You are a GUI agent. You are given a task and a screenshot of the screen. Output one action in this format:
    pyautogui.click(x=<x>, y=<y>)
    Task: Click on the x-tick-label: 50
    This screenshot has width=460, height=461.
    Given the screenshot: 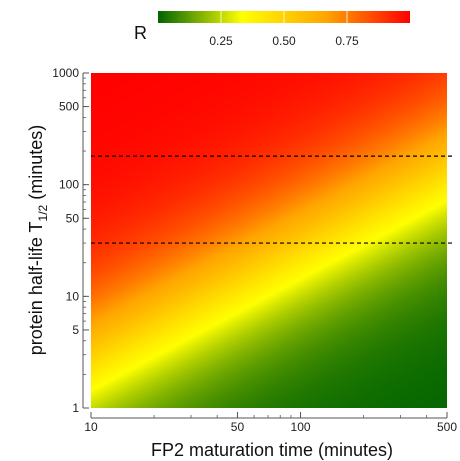 What is the action you would take?
    pyautogui.click(x=238, y=427)
    